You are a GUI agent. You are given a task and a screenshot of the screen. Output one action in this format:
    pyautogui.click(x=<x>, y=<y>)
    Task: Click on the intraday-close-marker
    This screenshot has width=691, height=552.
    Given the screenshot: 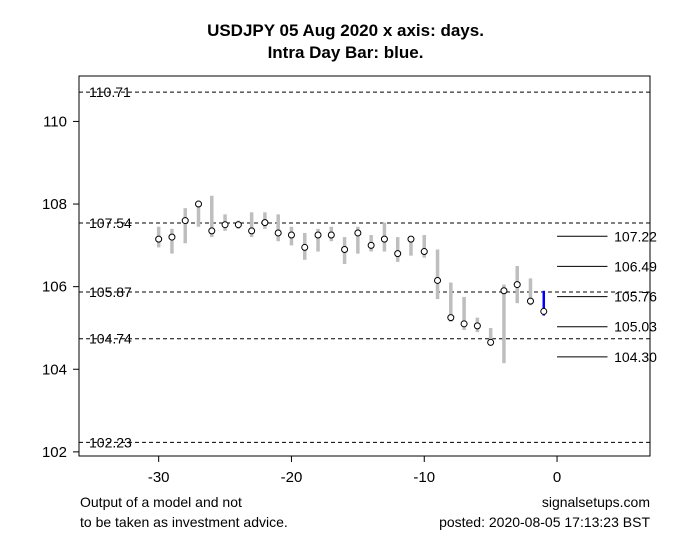 What is the action you would take?
    pyautogui.click(x=544, y=311)
    